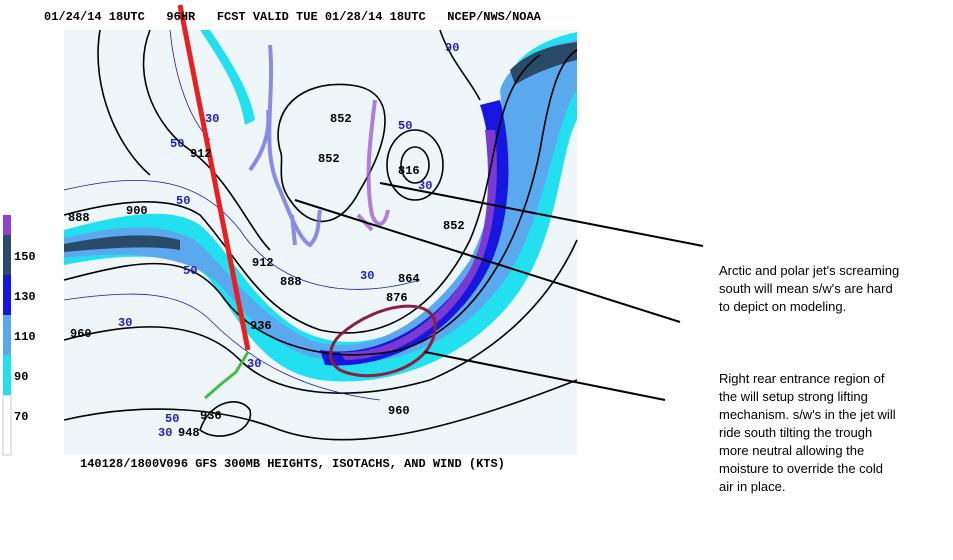 Image resolution: width=953 pixels, height=560 pixels. What do you see at coordinates (137, 211) in the screenshot?
I see `height-label: 900` at bounding box center [137, 211].